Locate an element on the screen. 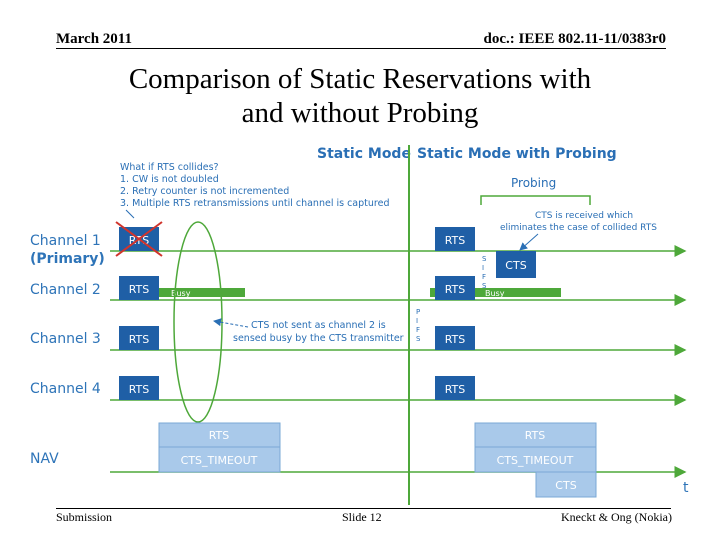 The width and height of the screenshot is (720, 540). sifs-letter-3: S is located at coordinates (484, 286).